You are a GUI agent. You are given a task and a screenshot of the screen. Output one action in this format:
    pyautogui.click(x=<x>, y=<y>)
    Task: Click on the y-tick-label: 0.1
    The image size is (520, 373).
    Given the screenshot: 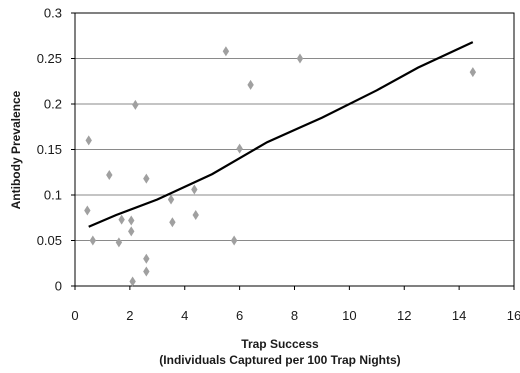 What is the action you would take?
    pyautogui.click(x=53, y=195)
    